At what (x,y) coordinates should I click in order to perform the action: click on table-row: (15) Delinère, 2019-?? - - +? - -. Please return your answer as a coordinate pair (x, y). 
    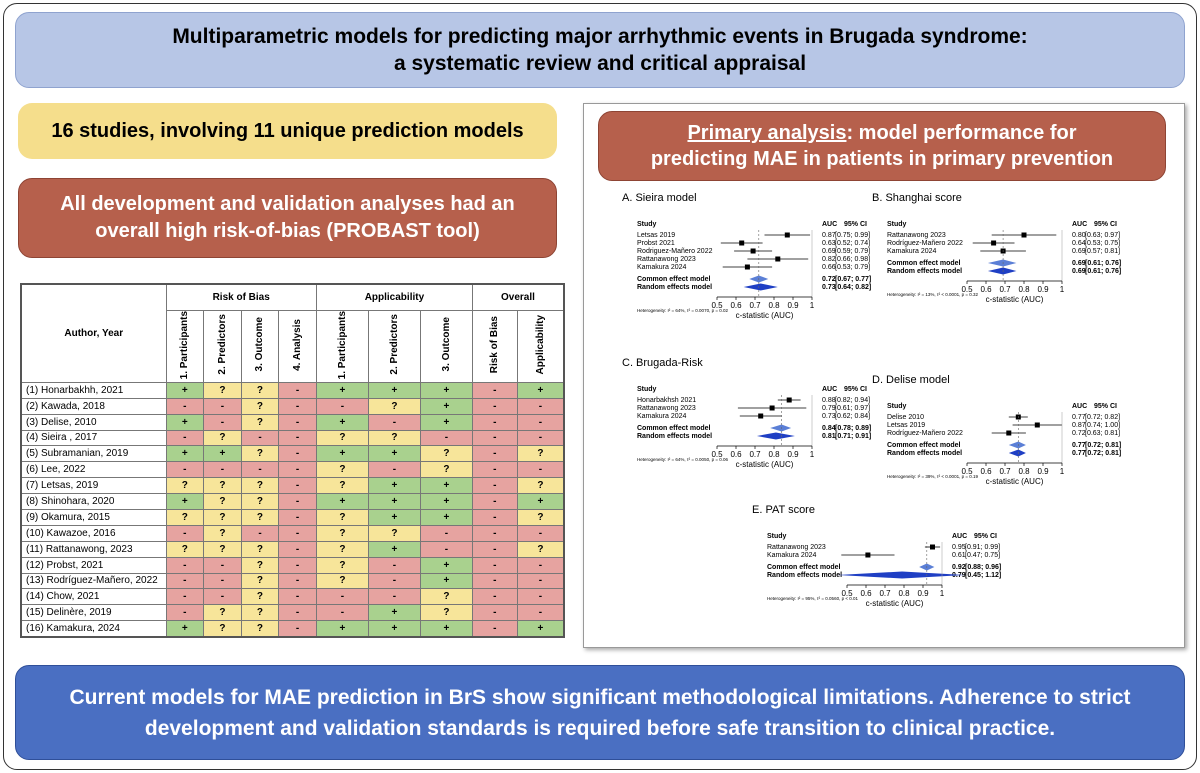
    Looking at the image, I should click on (292, 613).